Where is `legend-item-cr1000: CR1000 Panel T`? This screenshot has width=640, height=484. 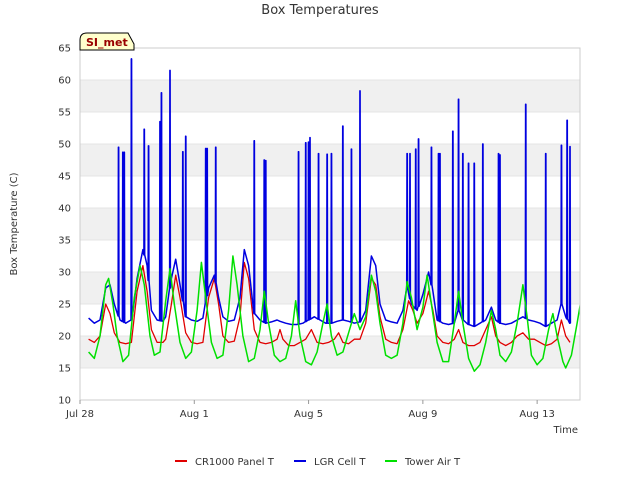 legend-item-cr1000: CR1000 Panel T is located at coordinates (225, 462).